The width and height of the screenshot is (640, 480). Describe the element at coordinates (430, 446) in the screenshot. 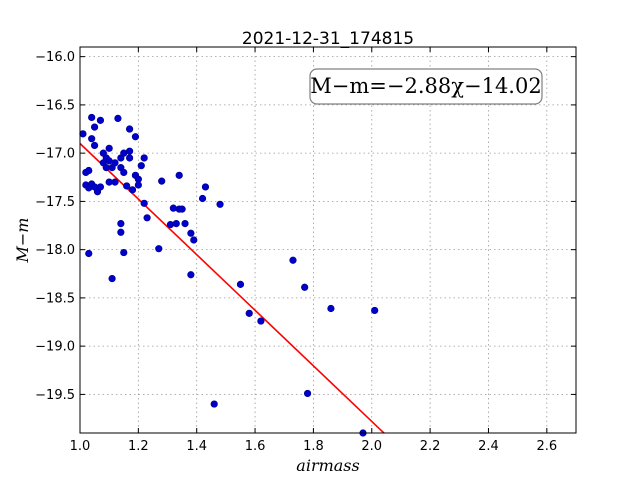

I see `x-tick-label: 2.2` at that location.